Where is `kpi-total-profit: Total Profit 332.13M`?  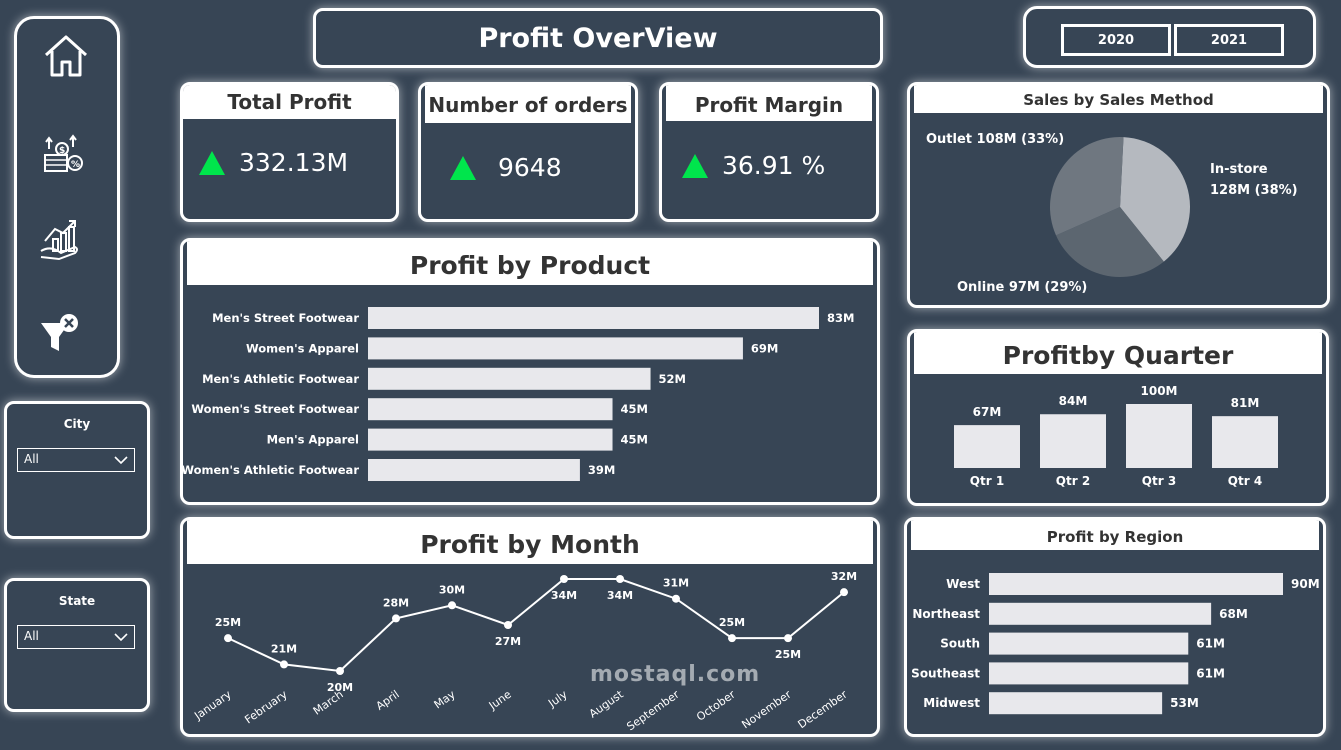 kpi-total-profit: Total Profit 332.13M is located at coordinates (289, 152).